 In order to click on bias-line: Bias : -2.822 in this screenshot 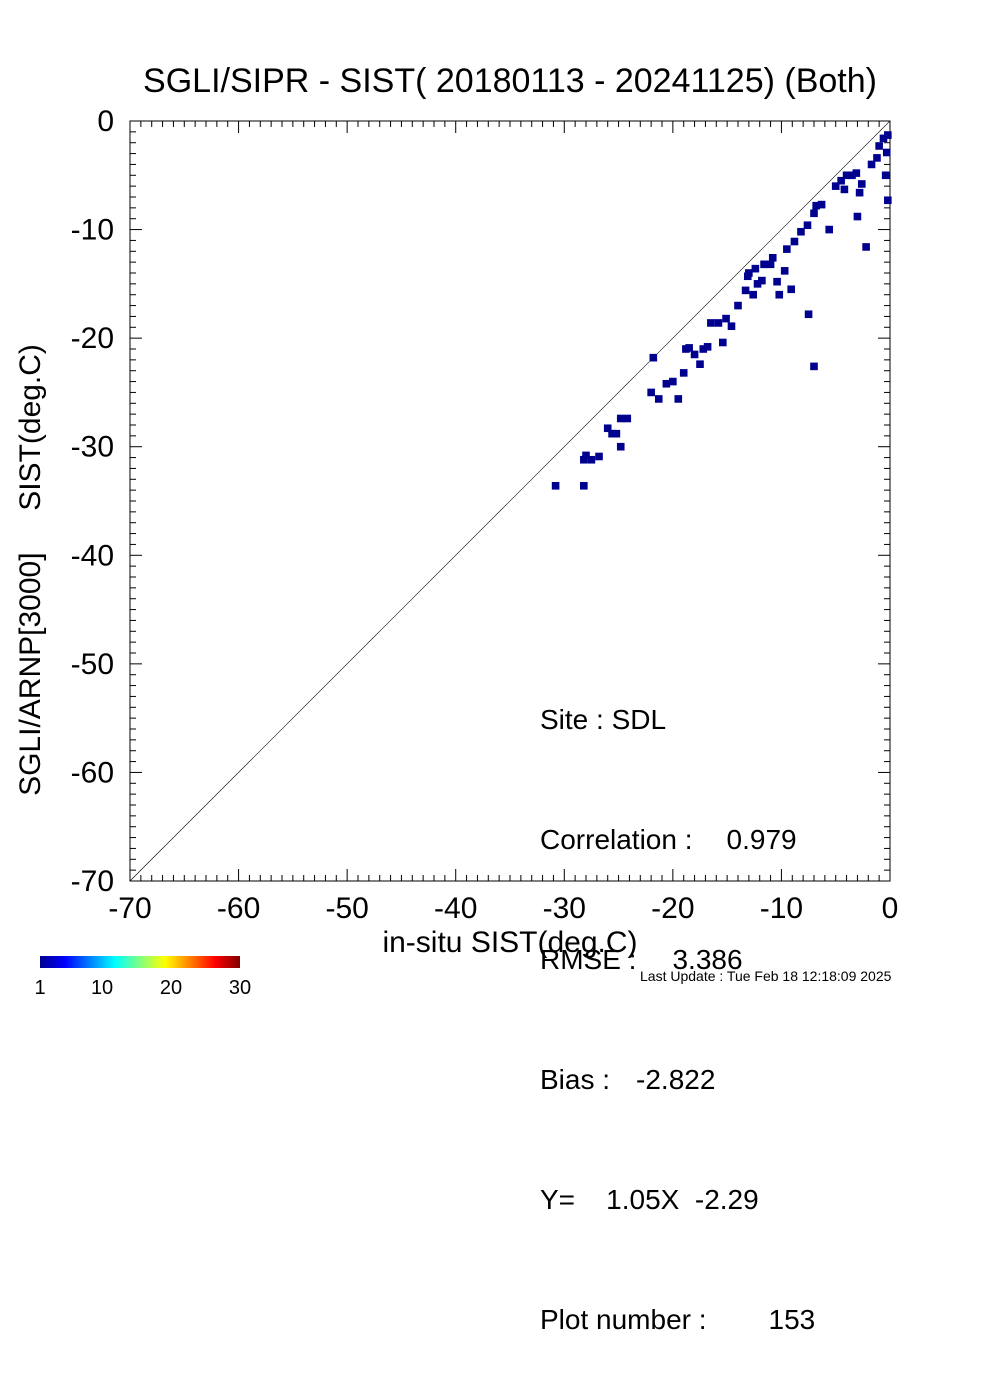, I will do `click(710, 1080)`.